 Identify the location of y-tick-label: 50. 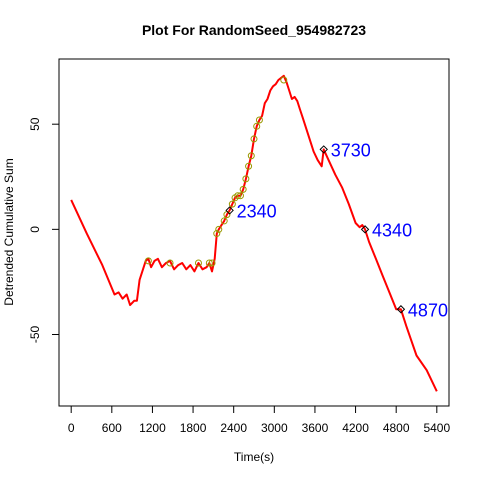
(35, 124).